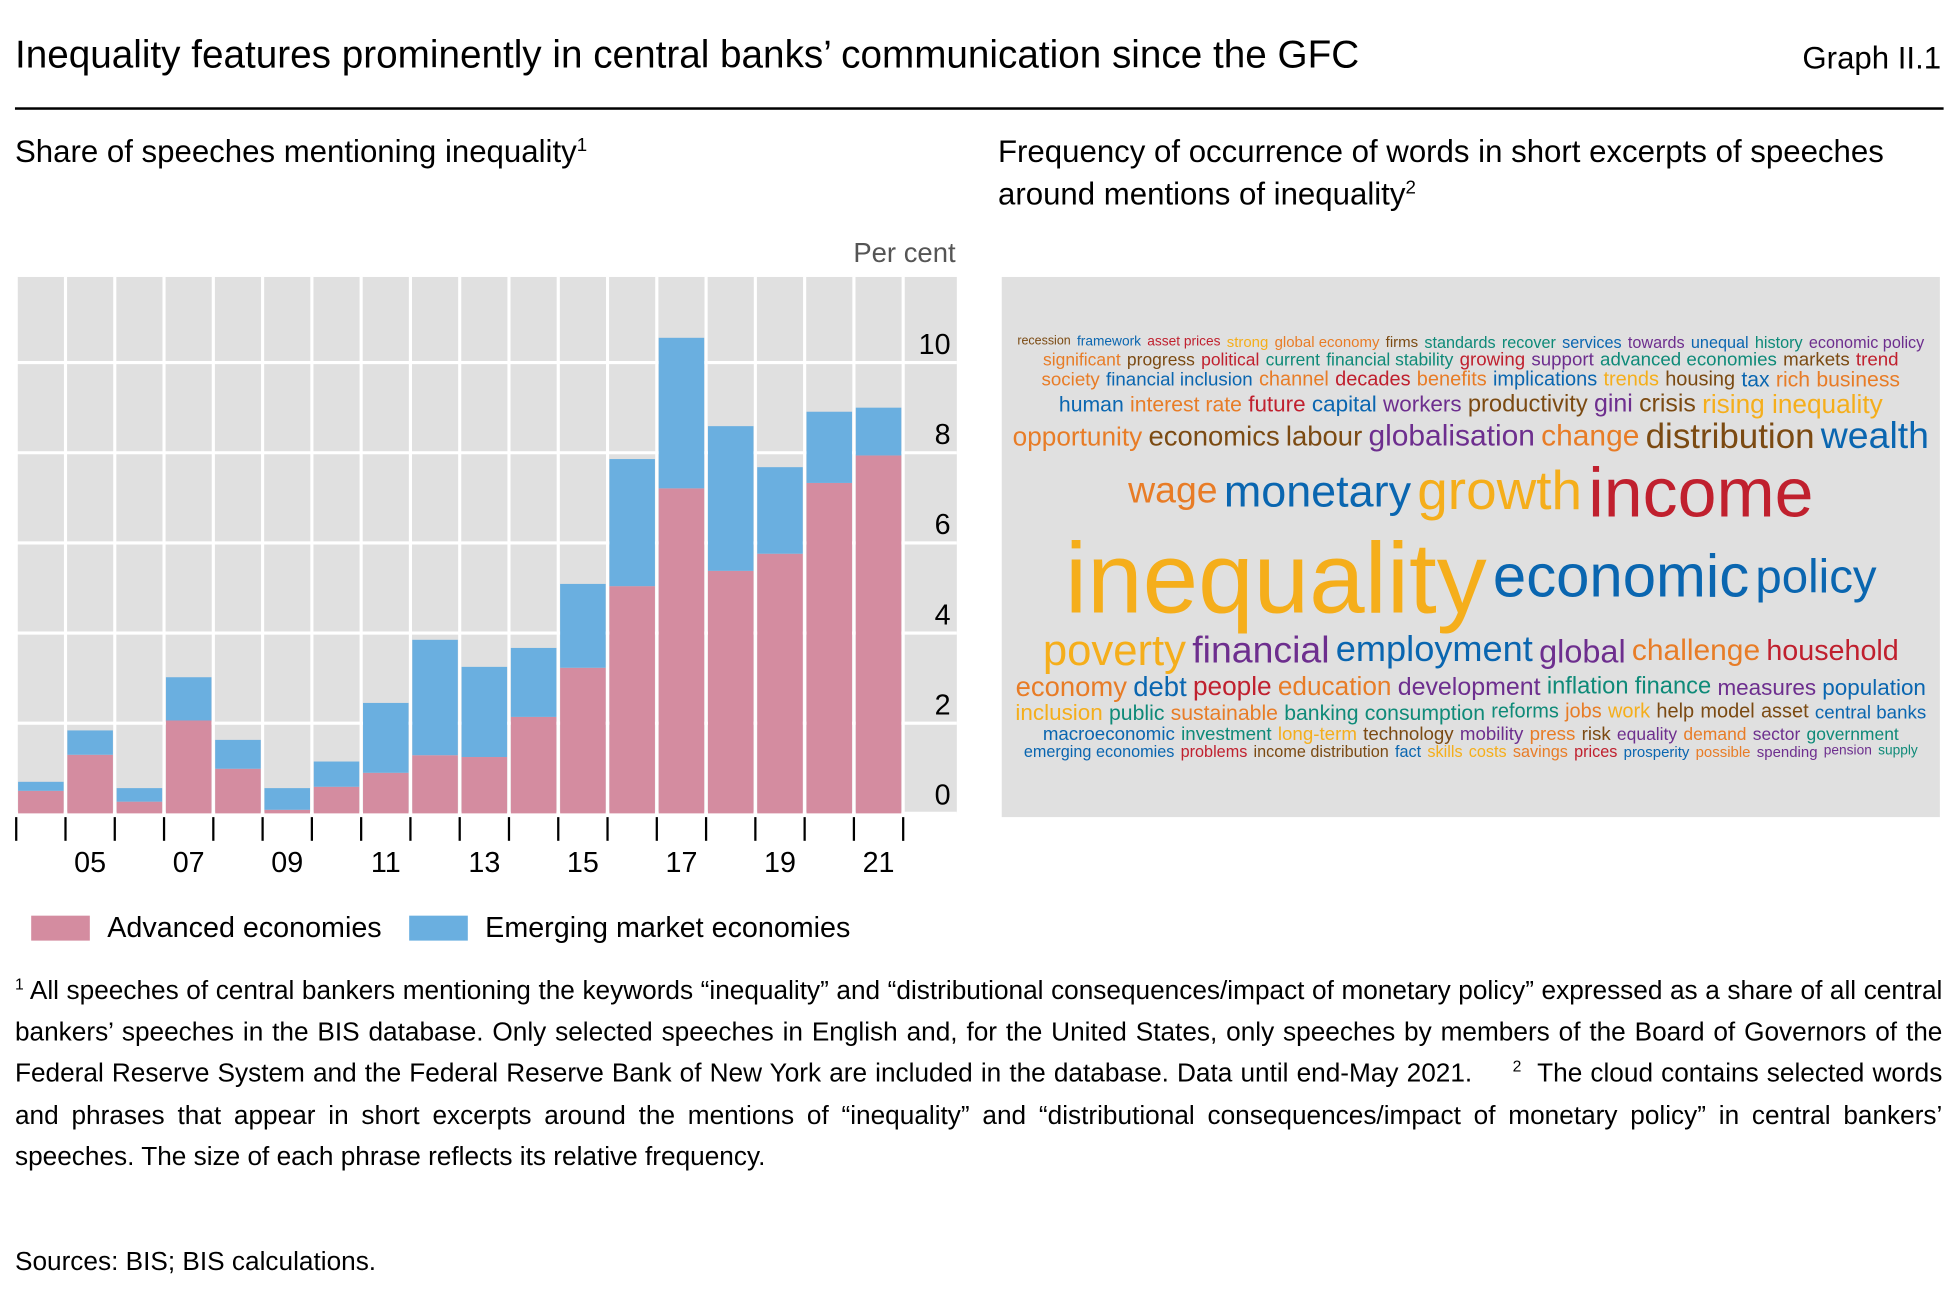 This screenshot has height=1304, width=1956. I want to click on cloud-word: rising inequality, so click(1792, 404).